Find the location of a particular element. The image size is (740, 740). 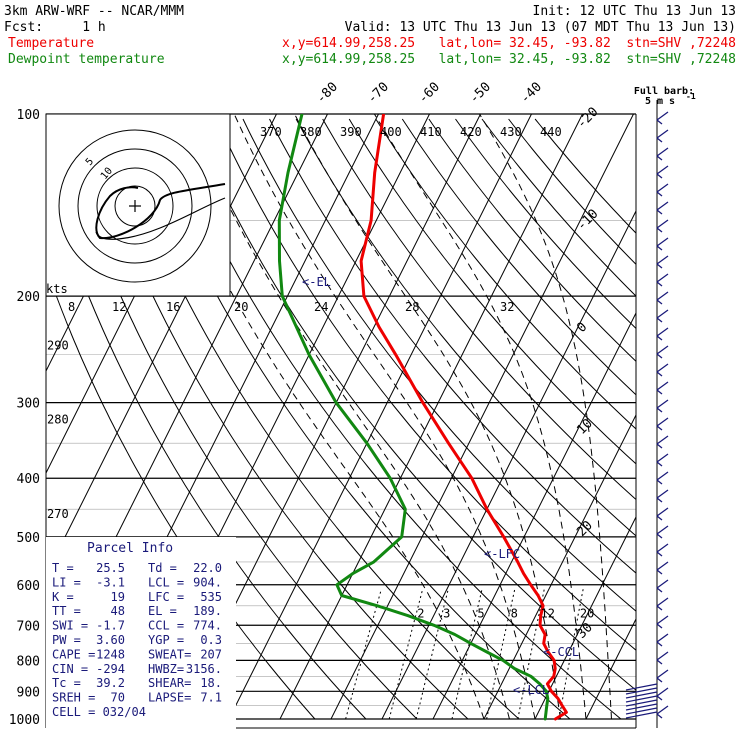

temperature-label: 30 is located at coordinates (585, 631).